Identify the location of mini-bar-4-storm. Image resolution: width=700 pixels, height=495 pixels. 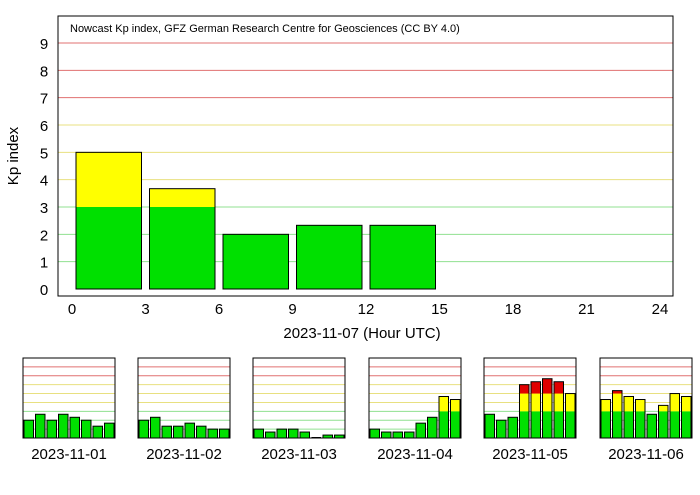
(536, 387).